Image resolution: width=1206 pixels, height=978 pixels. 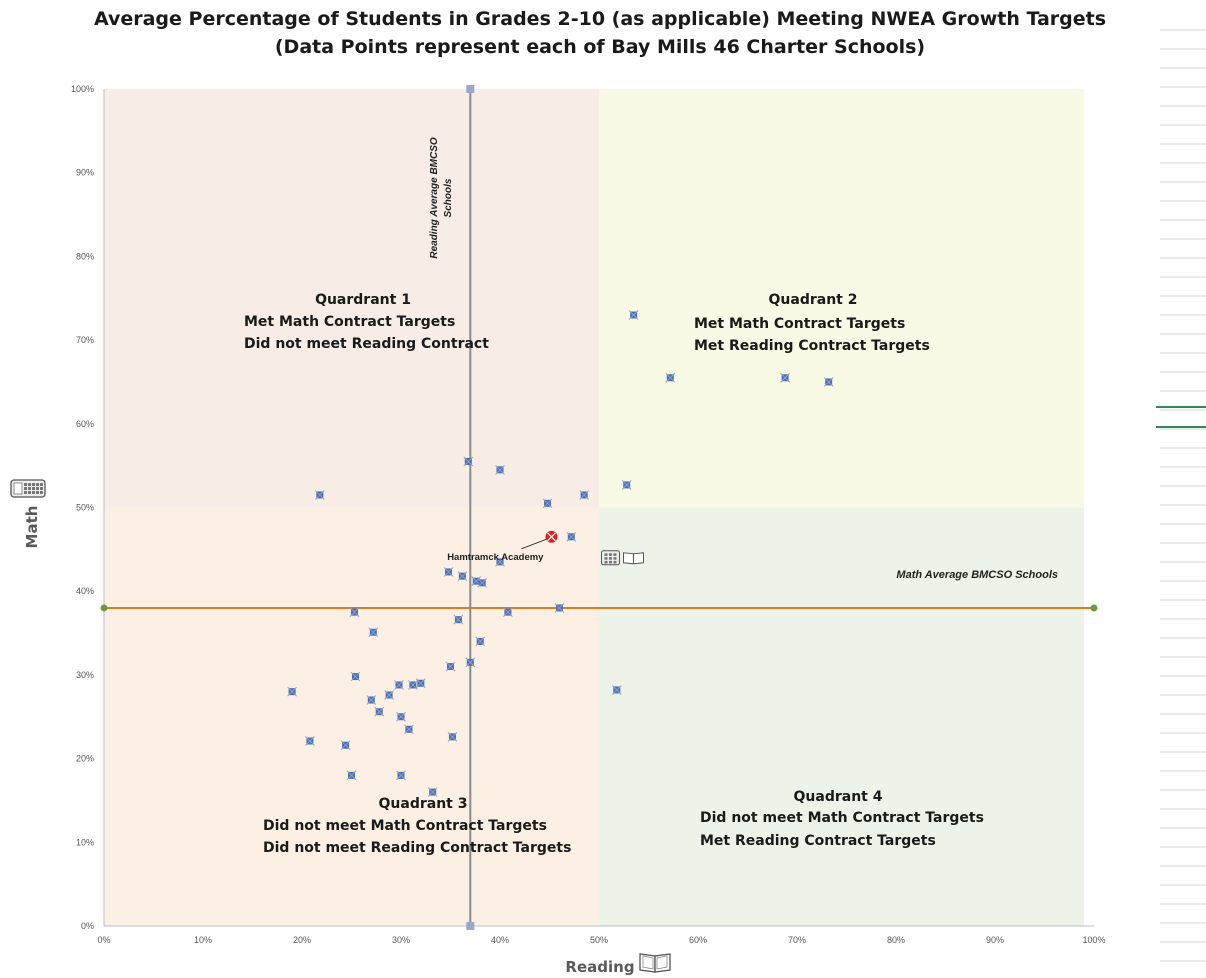 What do you see at coordinates (599, 940) in the screenshot?
I see `x-tick-label: 50%` at bounding box center [599, 940].